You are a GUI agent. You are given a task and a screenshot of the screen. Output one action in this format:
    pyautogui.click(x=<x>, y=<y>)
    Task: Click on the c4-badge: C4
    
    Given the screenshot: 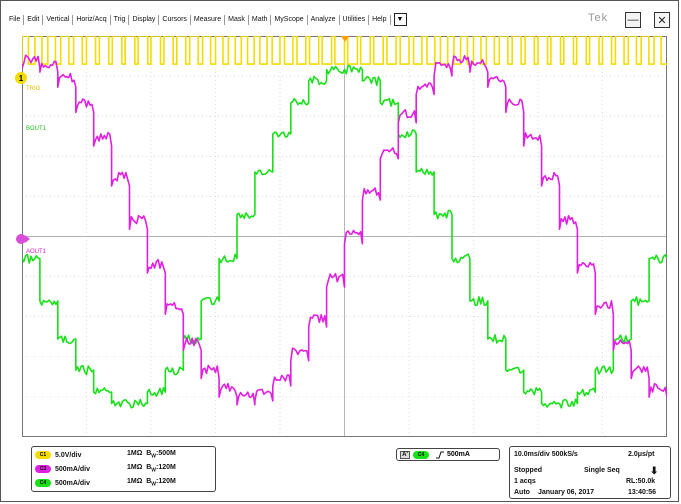 What is the action you would take?
    pyautogui.click(x=43, y=483)
    